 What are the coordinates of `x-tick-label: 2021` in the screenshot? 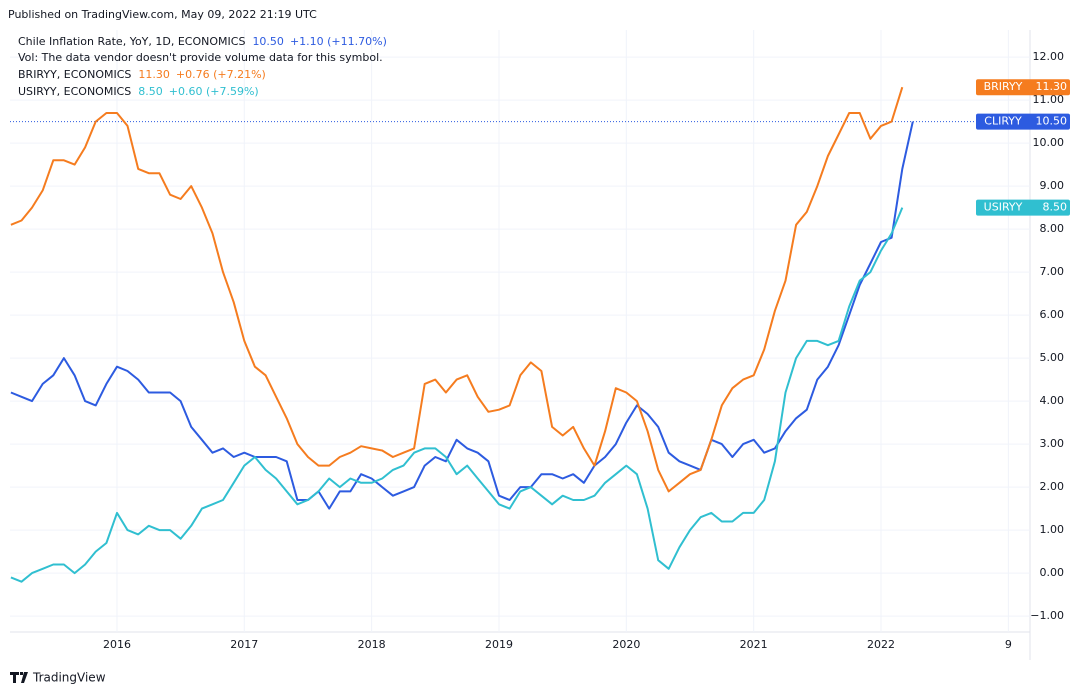 It's located at (754, 644).